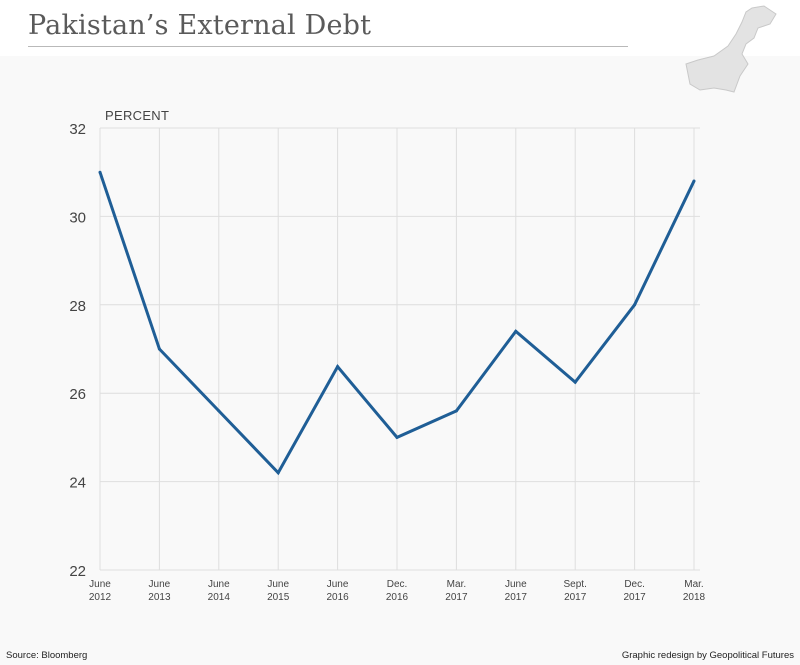  What do you see at coordinates (575, 591) in the screenshot?
I see `x-tick-label: Sept. 2017` at bounding box center [575, 591].